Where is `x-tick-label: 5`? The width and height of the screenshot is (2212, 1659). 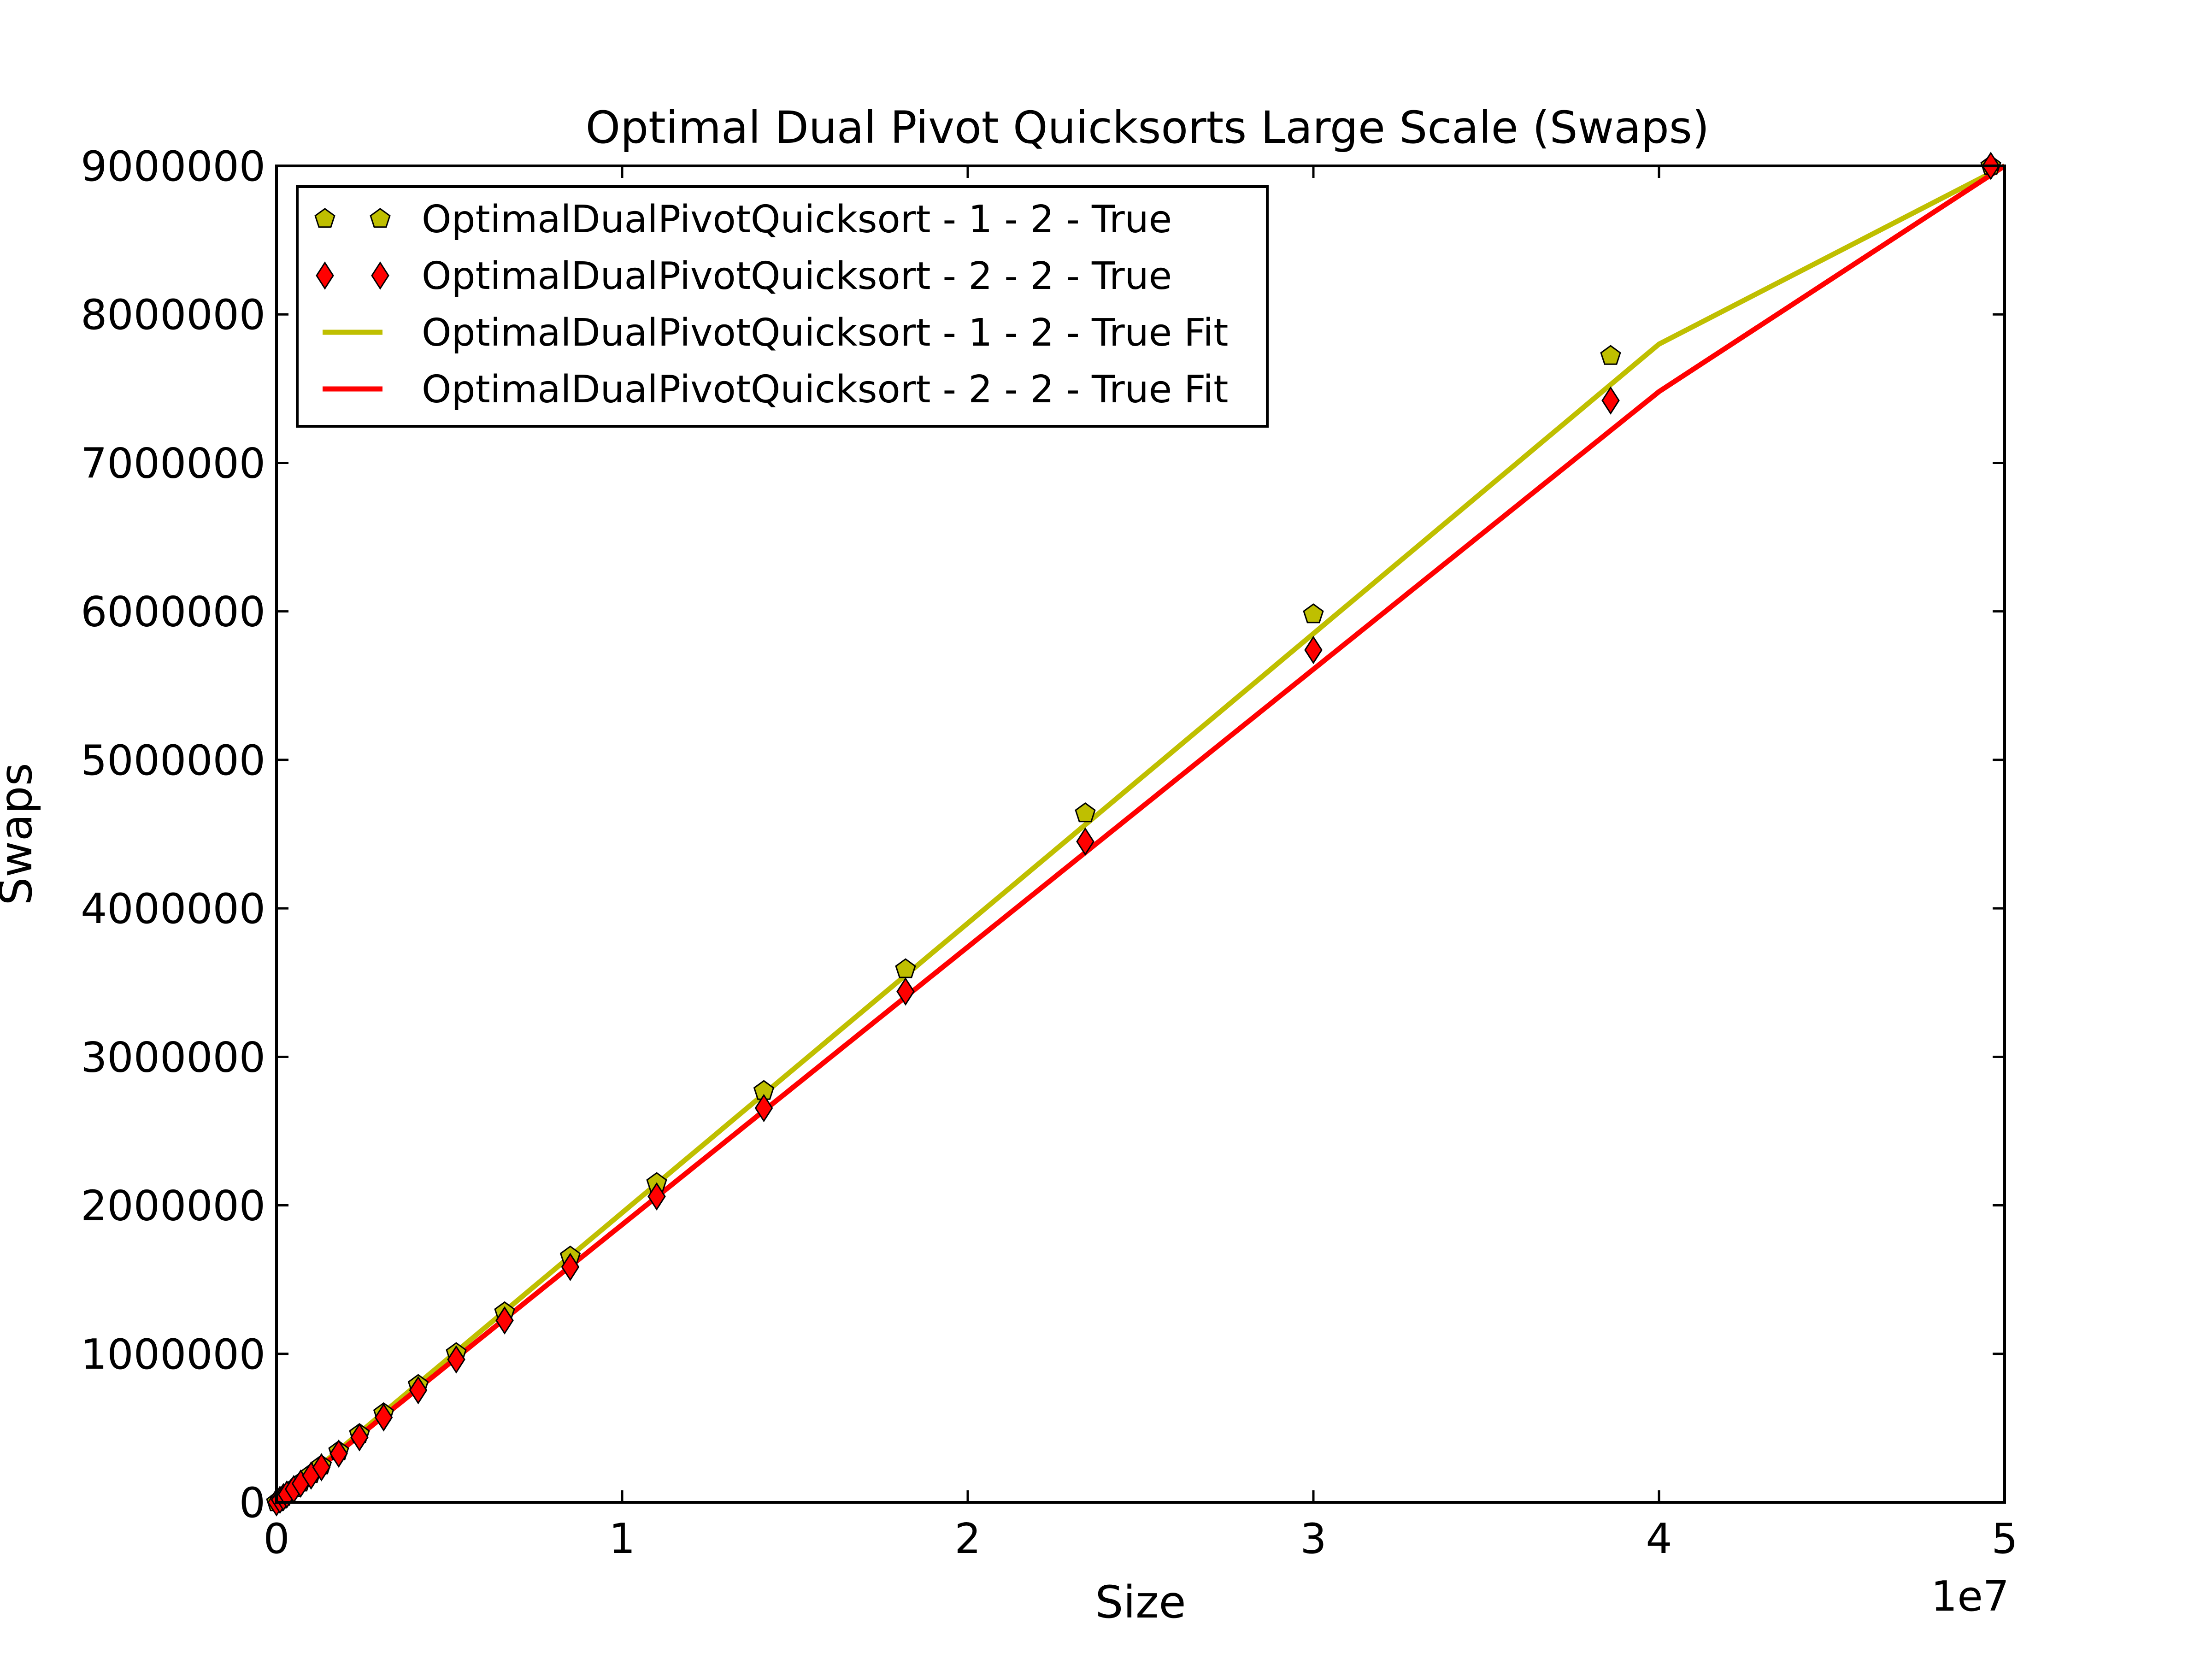
x-tick-label: 5 is located at coordinates (2004, 1539).